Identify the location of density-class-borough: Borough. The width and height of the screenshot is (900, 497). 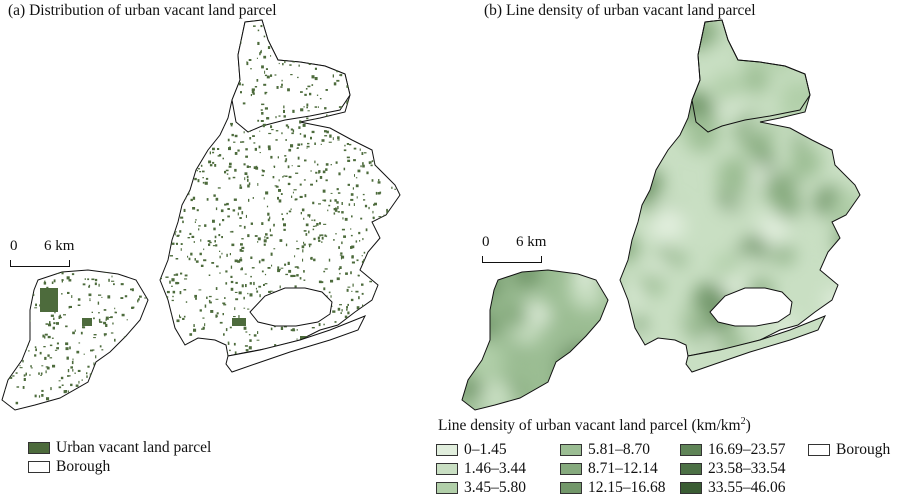
(849, 449).